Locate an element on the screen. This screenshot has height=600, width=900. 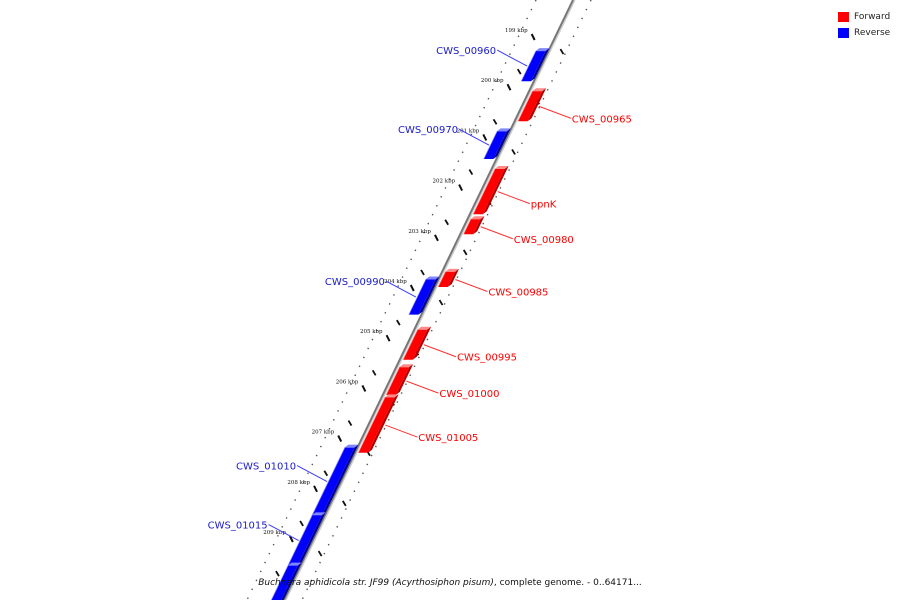
gene-label: CWS_00995 is located at coordinates (487, 358).